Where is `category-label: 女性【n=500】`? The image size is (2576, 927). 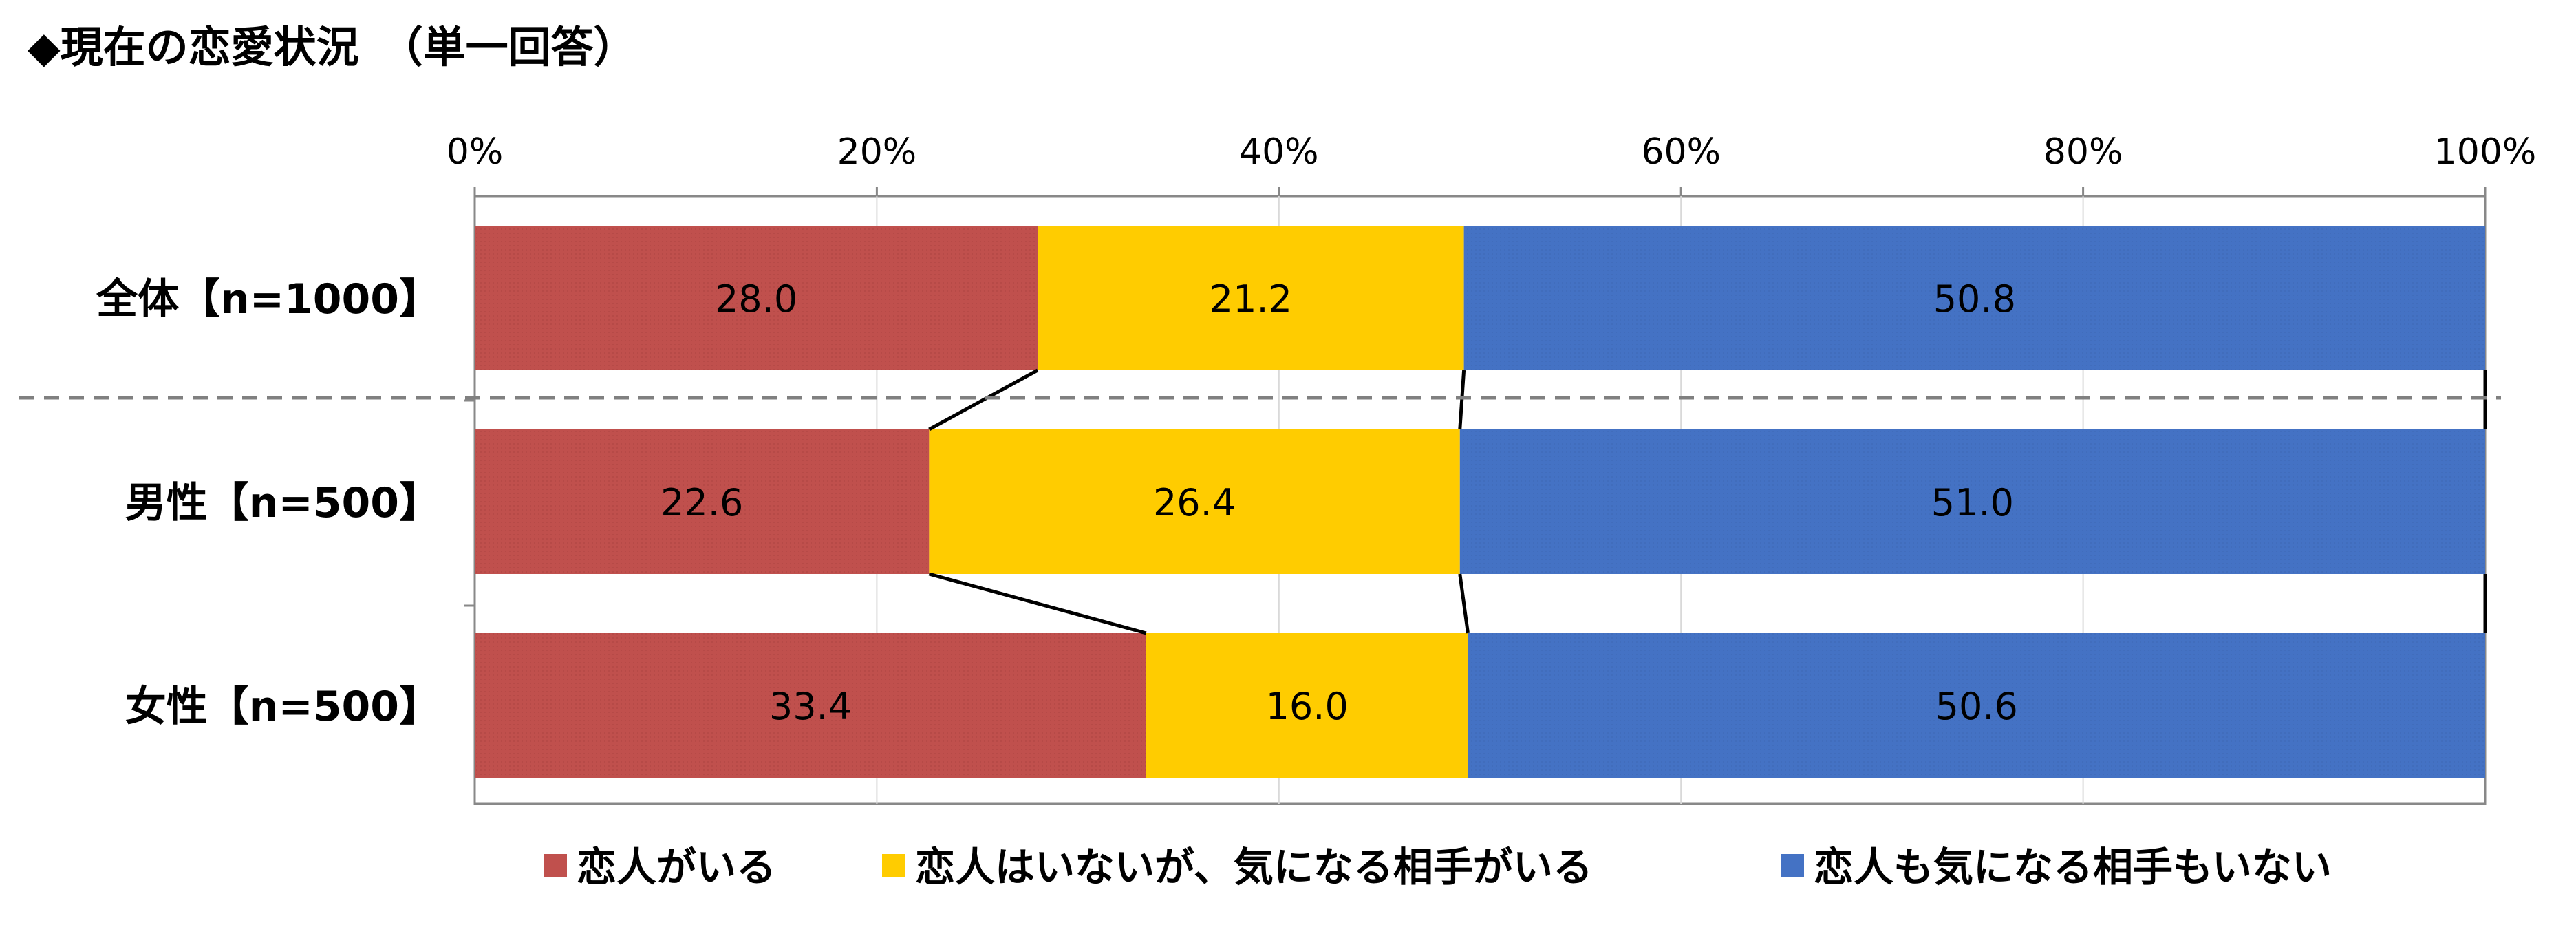
category-label: 女性【n=500】 is located at coordinates (282, 707).